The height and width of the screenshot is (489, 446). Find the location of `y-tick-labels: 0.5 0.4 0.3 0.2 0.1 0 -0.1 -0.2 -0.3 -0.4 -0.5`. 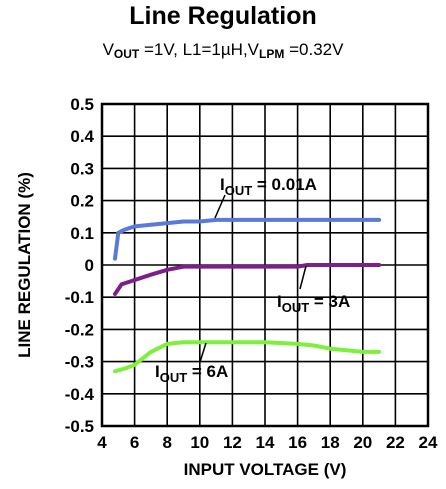

y-tick-labels: 0.5 0.4 0.3 0.2 0.1 0 -0.1 -0.2 -0.3 -0.4 -0.5 is located at coordinates (80, 265).